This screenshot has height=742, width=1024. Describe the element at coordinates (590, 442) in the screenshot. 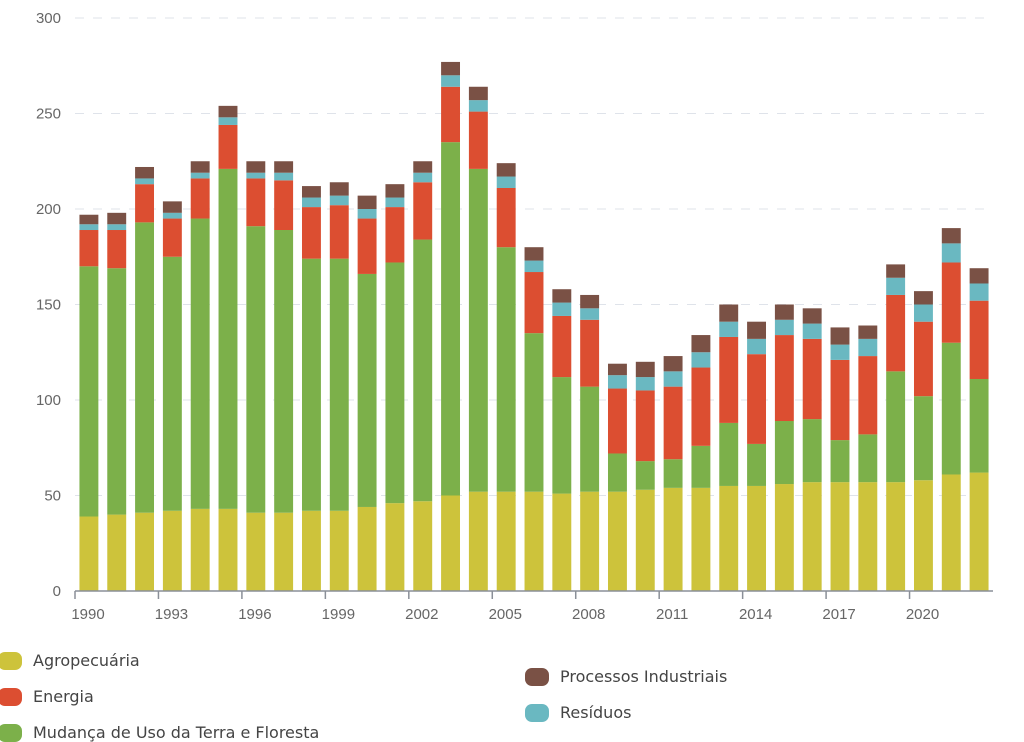

I see `bar-stack-2008` at that location.